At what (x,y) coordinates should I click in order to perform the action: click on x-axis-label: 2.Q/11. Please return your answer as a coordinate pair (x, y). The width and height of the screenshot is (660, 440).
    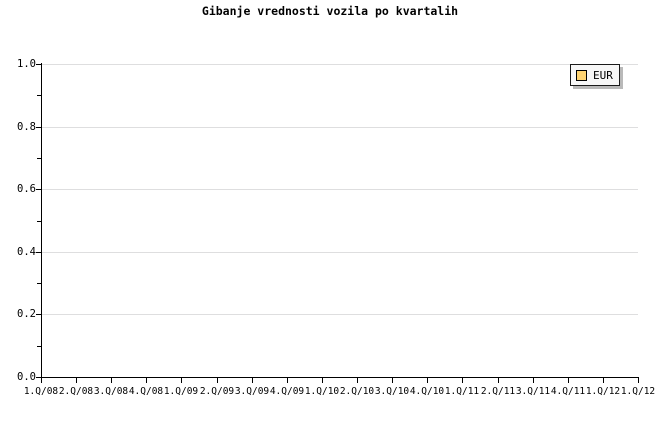
    Looking at the image, I should click on (498, 391).